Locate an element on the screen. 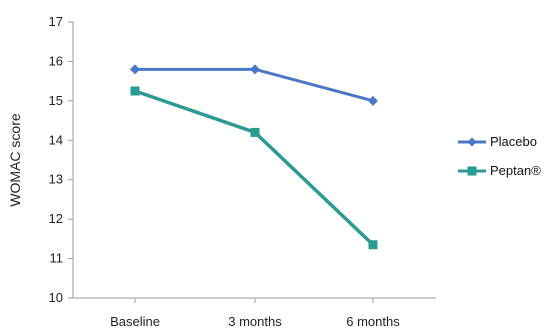 The width and height of the screenshot is (559, 332). y-tick-label: 12 is located at coordinates (56, 218).